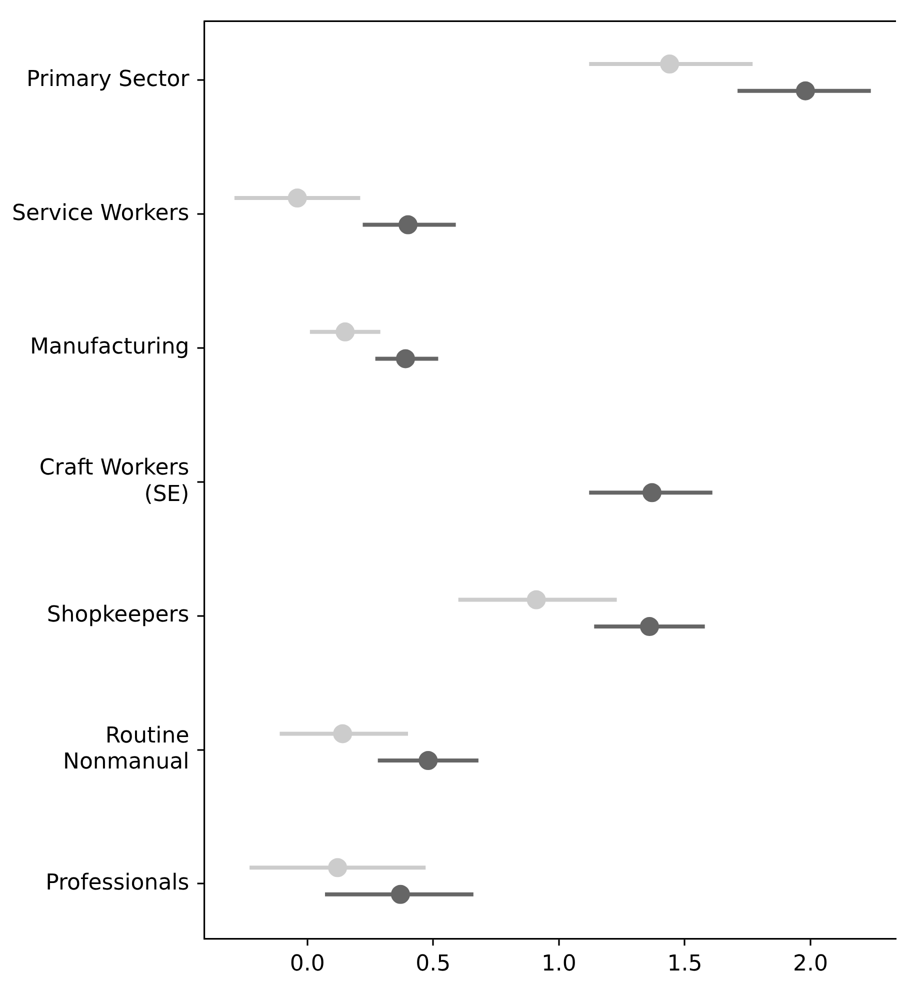 Image resolution: width=906 pixels, height=992 pixels. Describe the element at coordinates (810, 964) in the screenshot. I see `x-tick-label: 2.0` at that location.